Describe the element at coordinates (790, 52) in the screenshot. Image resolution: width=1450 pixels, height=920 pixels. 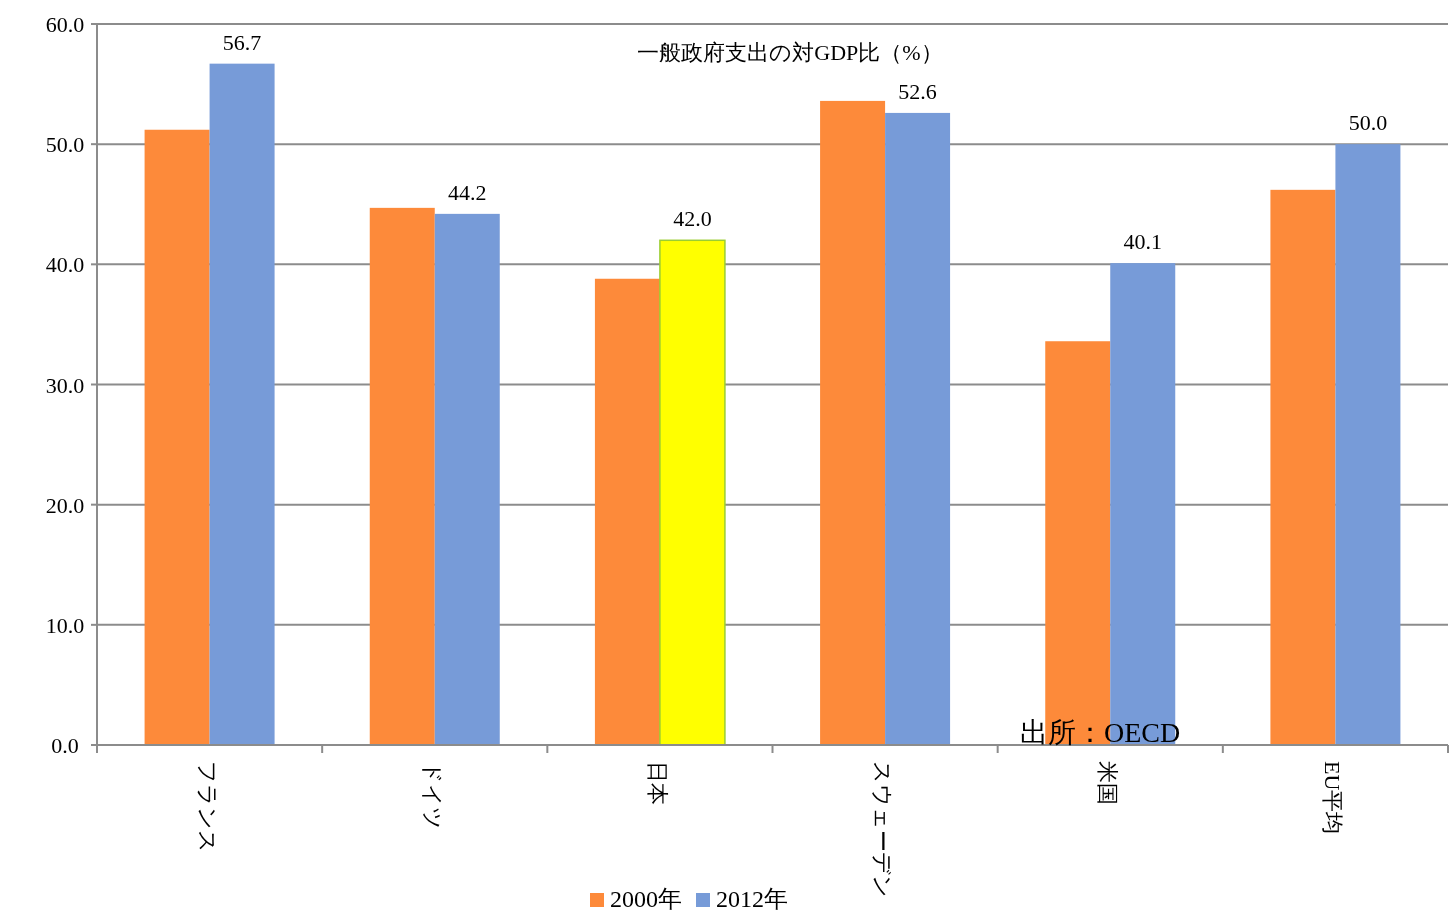
I see `text: 一般政府支出の対GDP比（%）` at that location.